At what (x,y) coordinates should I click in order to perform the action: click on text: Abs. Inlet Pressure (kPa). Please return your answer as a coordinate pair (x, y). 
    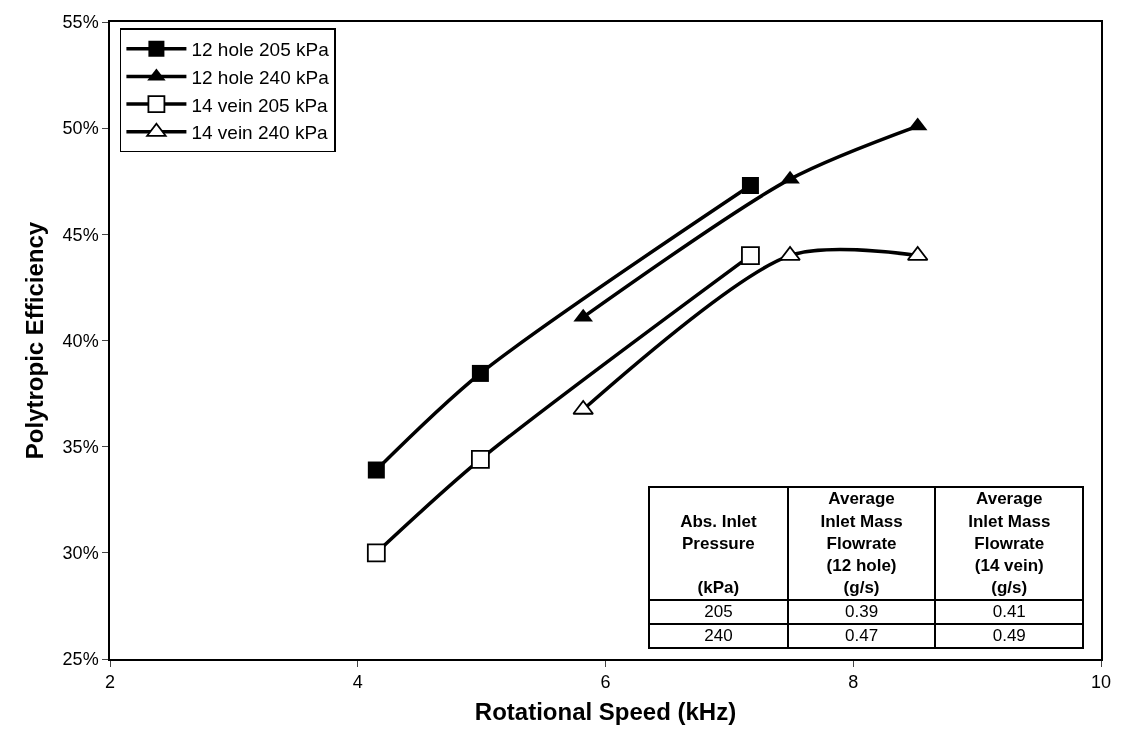
    Looking at the image, I should click on (718, 554).